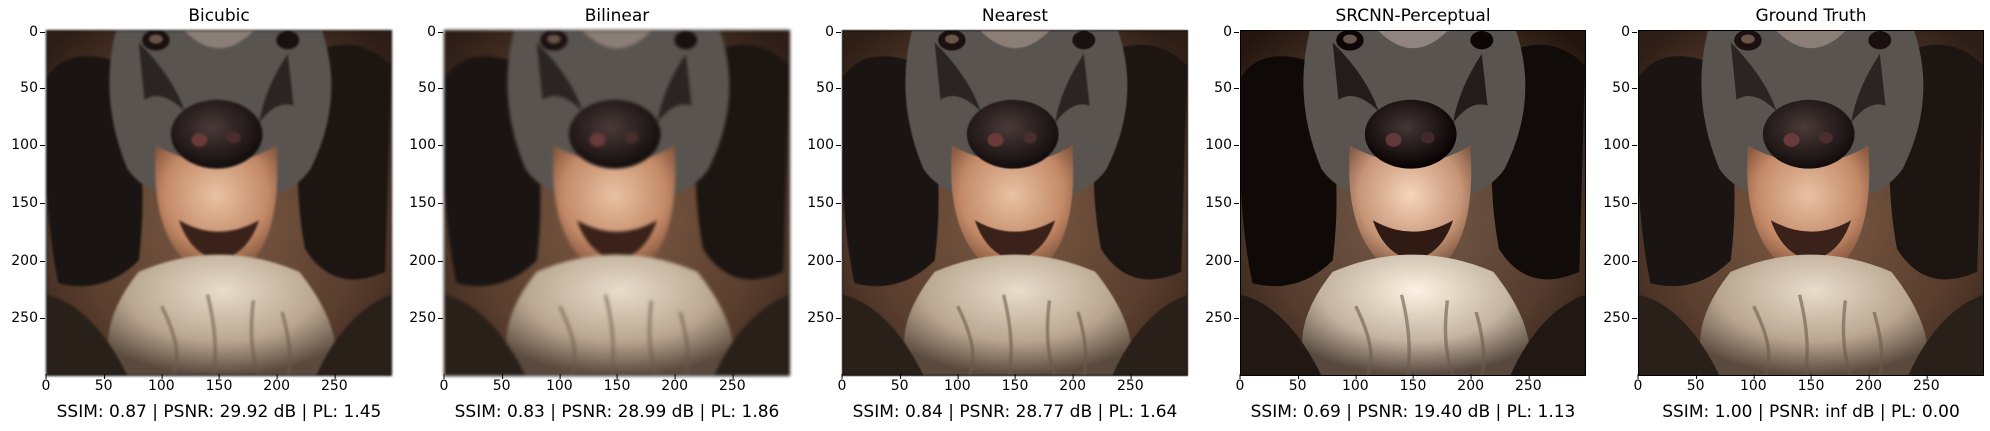 Image resolution: width=1990 pixels, height=431 pixels. I want to click on panel-title: Bilinear, so click(617, 16).